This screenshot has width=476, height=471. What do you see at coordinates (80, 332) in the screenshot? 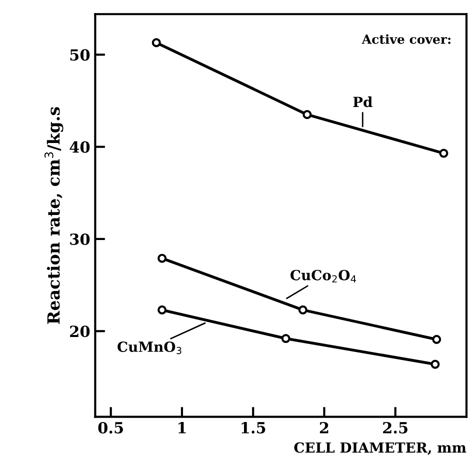
I see `y-tick-label: 20` at bounding box center [80, 332].